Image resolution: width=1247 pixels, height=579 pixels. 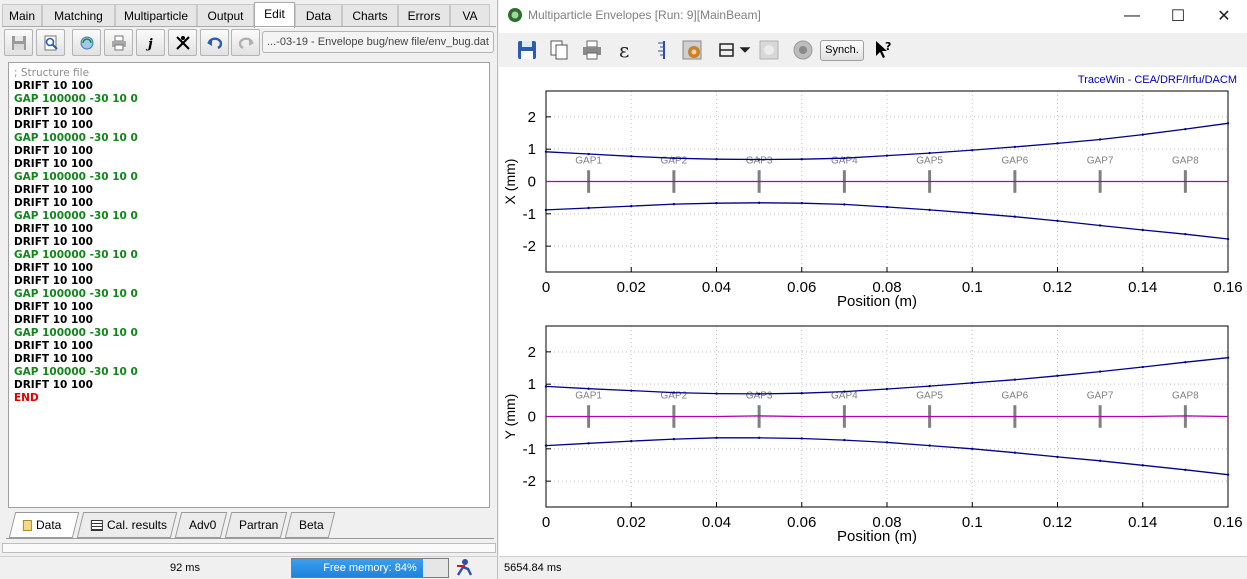 What do you see at coordinates (1015, 396) in the screenshot?
I see `gap-marker-label: GAP6` at bounding box center [1015, 396].